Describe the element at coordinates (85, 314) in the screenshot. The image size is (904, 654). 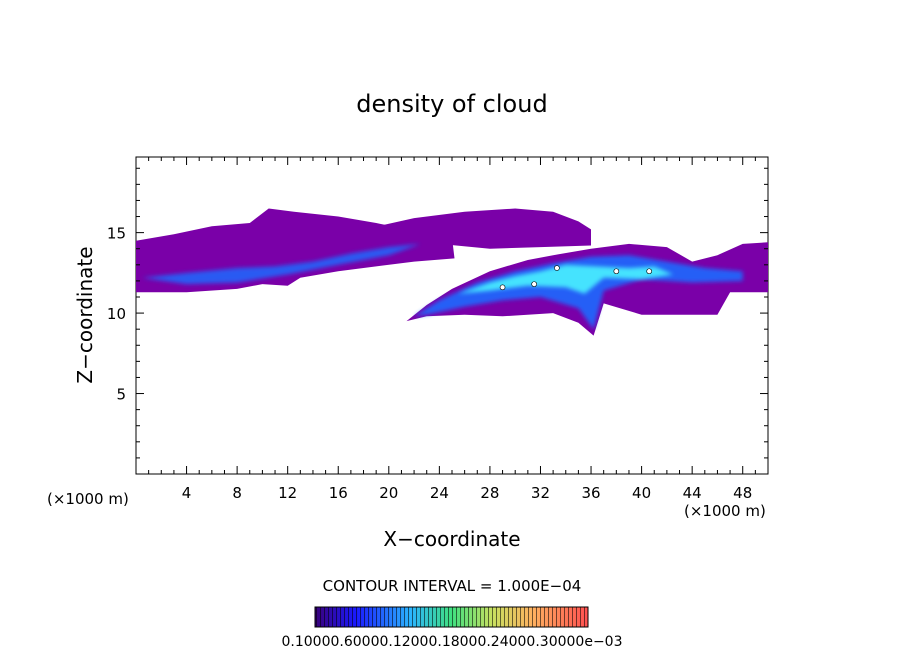
I see `y-axis-label: Z−coordinate` at that location.